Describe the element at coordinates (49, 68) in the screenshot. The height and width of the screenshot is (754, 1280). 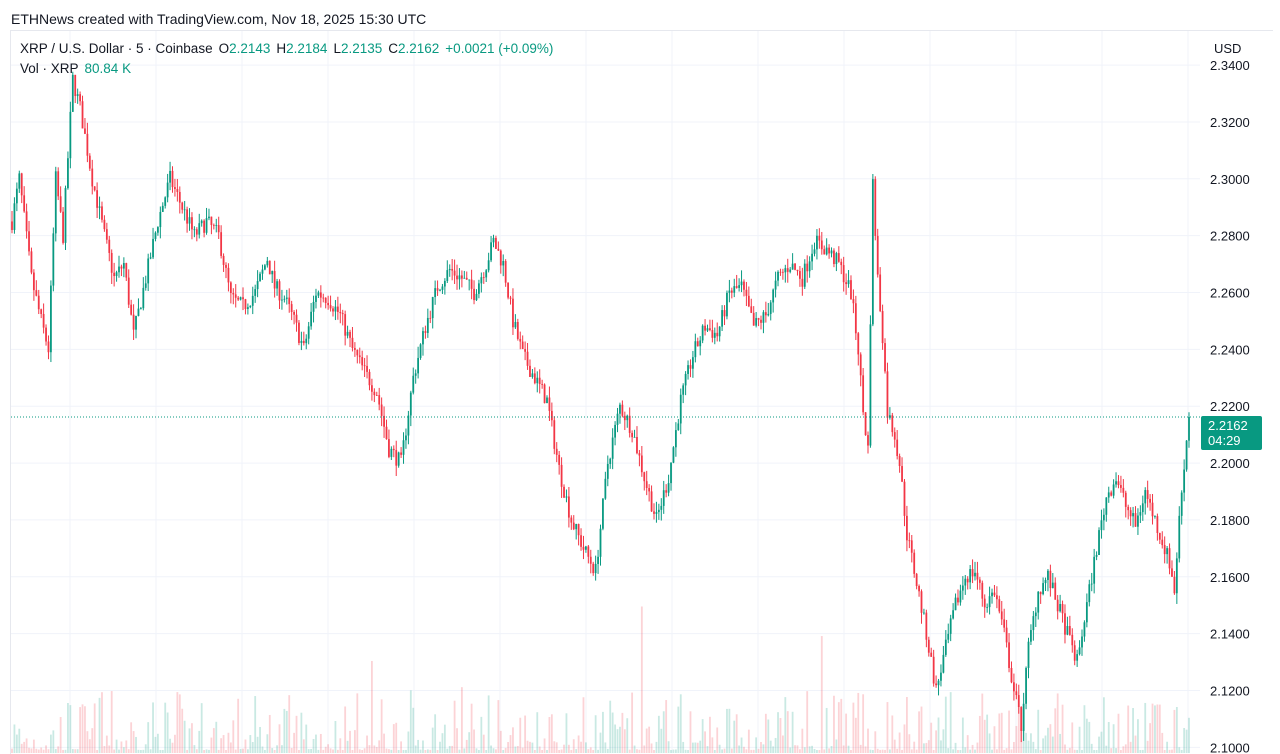
I see `volume-label: Vol · XRP` at that location.